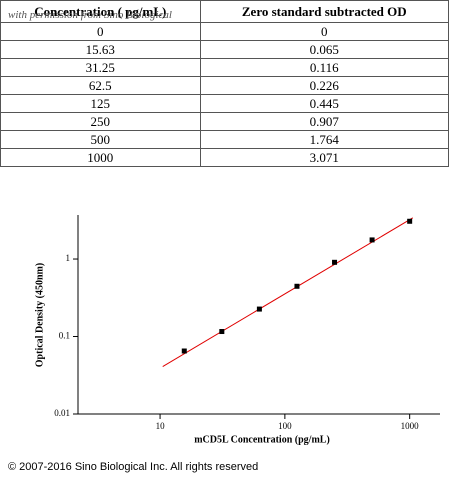 The image size is (450, 480). I want to click on y-tick-label: 1, so click(68, 258).